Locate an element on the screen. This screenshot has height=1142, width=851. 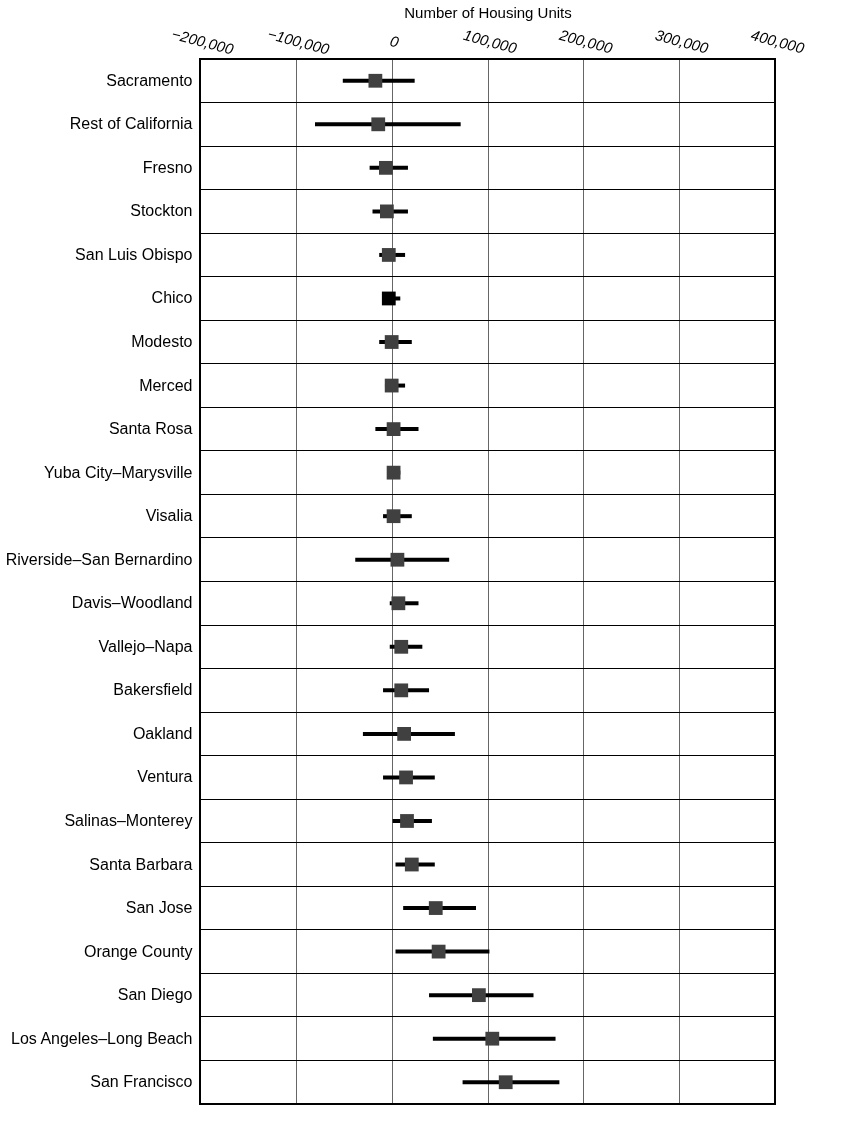
y-tick-label: San Diego is located at coordinates (155, 995).